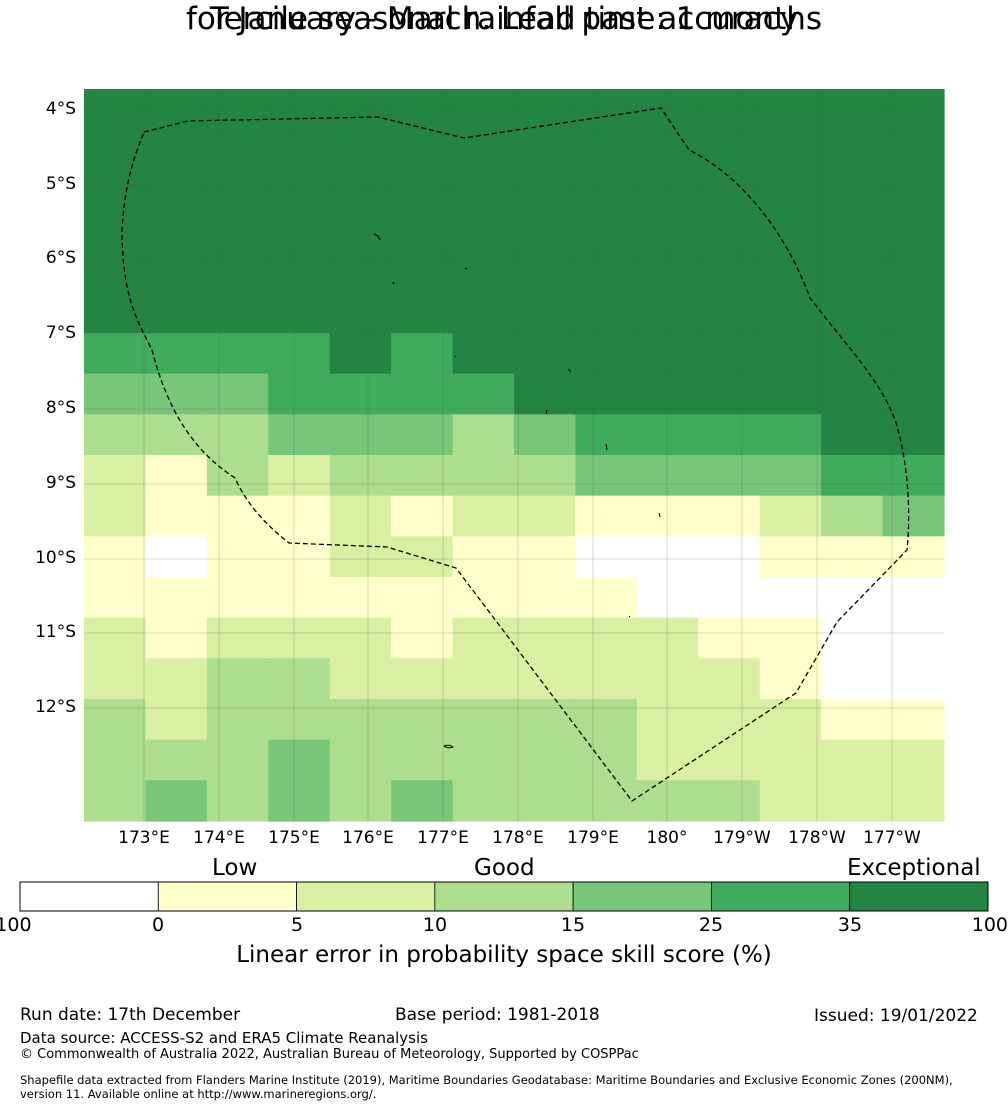 This screenshot has height=1110, width=1008. I want to click on islands, so click(517, 491).